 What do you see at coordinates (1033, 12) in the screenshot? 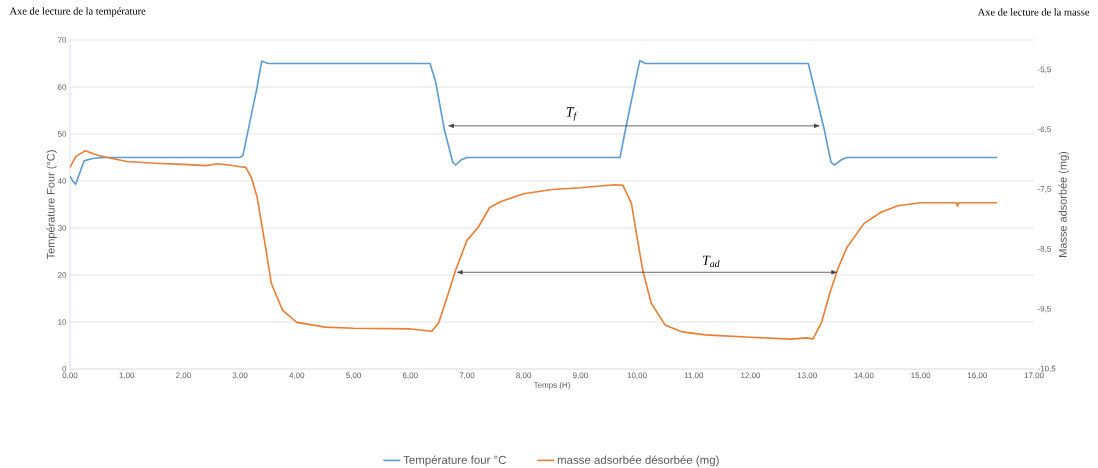
I see `text: Axe de lecture de la masse` at bounding box center [1033, 12].